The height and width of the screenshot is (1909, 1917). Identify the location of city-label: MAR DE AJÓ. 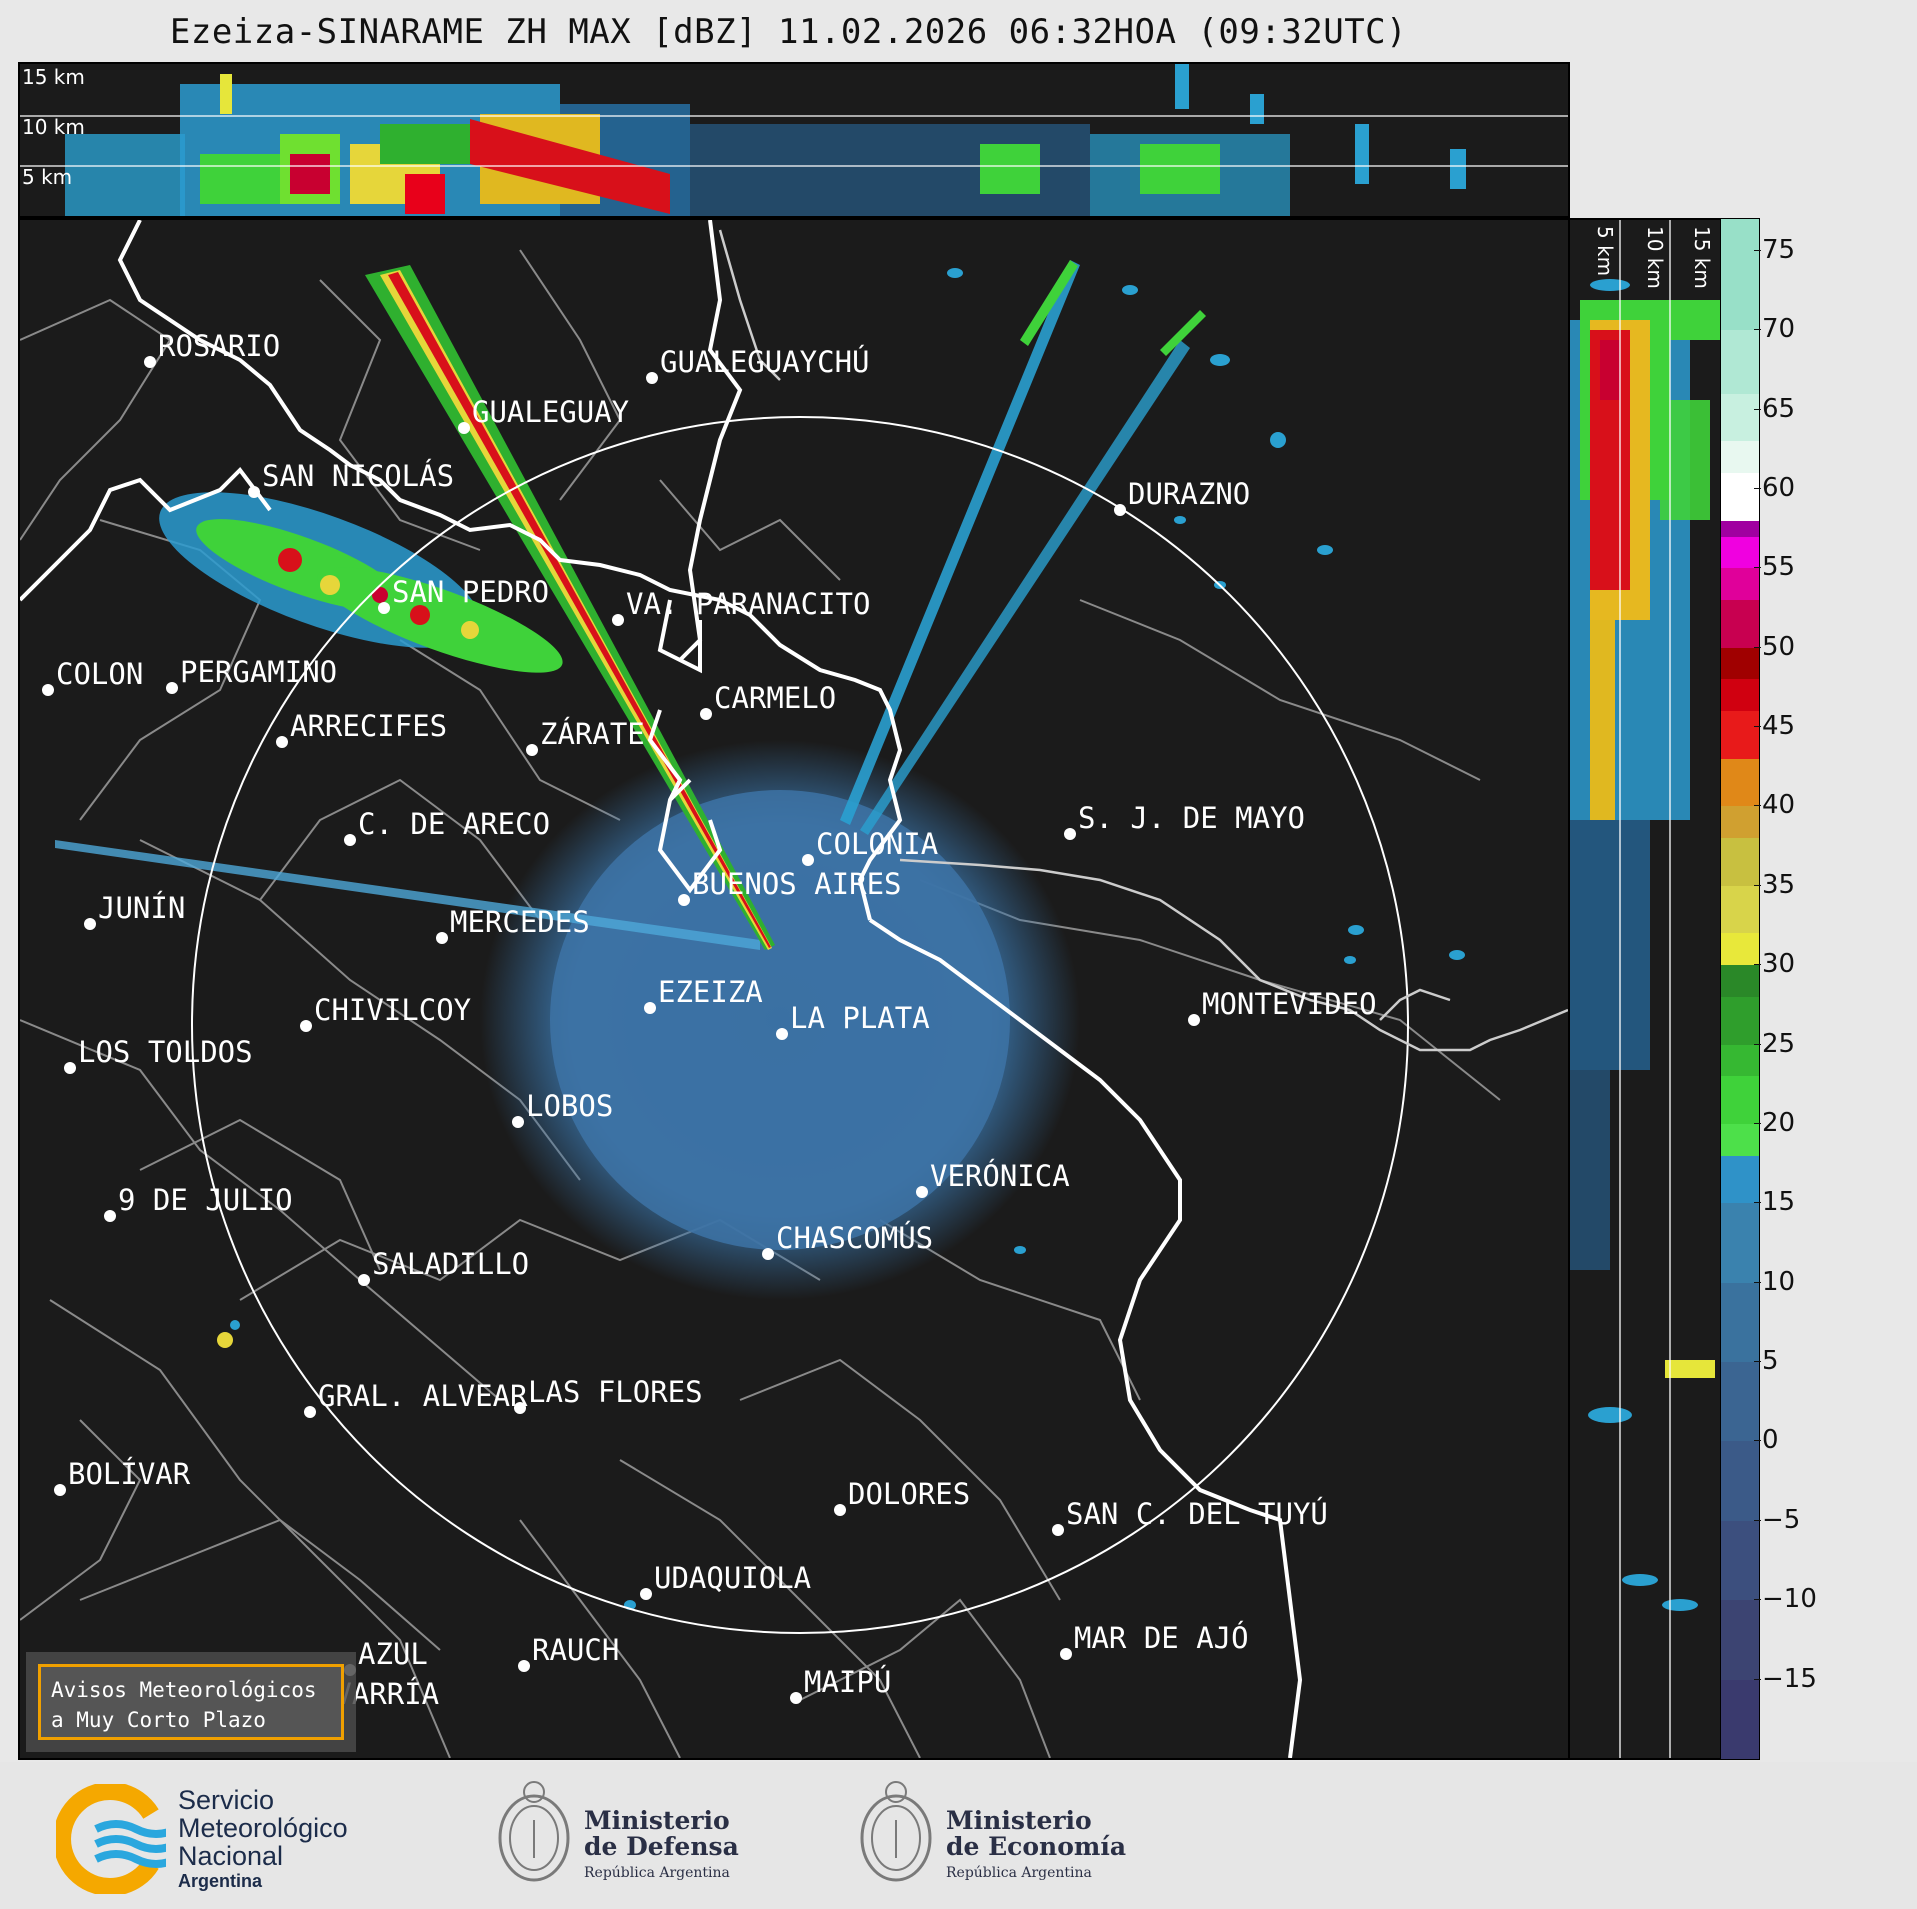
(1161, 1638).